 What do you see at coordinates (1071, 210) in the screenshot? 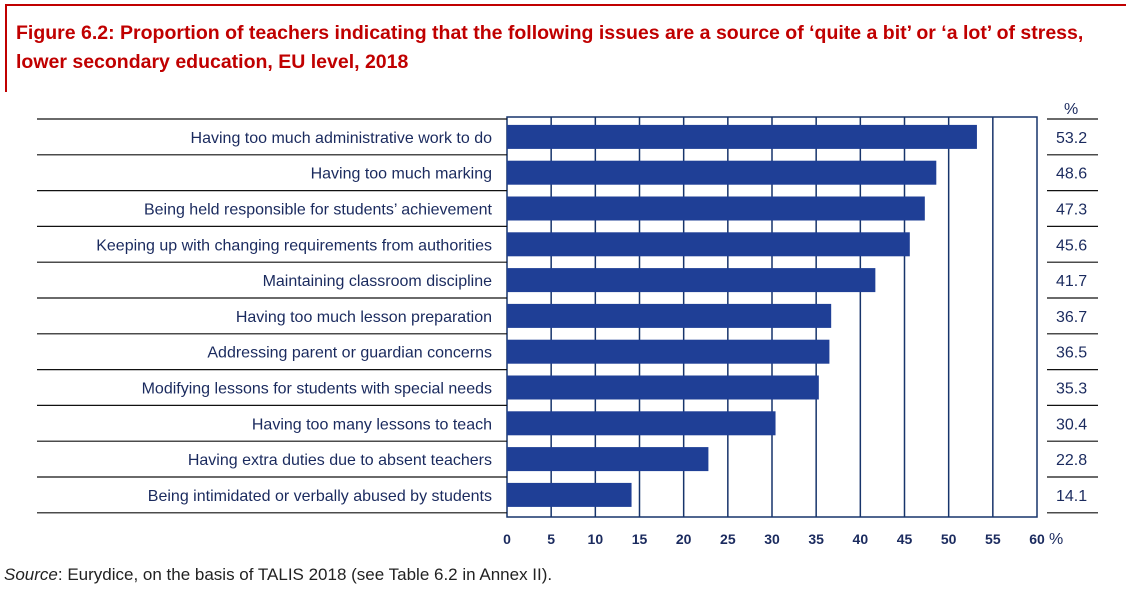
I see `value-label: 47.3` at bounding box center [1071, 210].